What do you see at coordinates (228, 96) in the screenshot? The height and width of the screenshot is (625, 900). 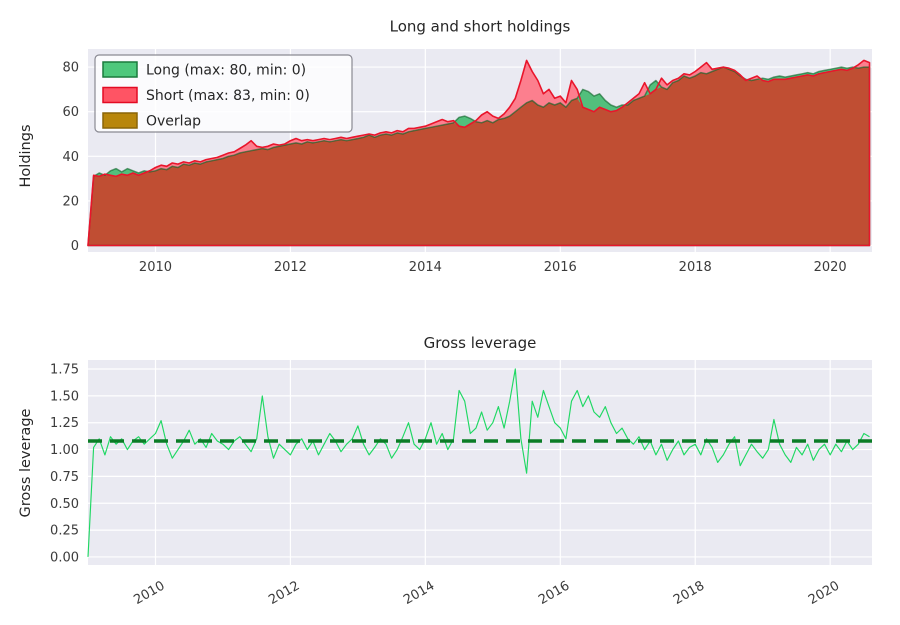 I see `legend-label-short: Short (max: 83, min: 0)` at bounding box center [228, 96].